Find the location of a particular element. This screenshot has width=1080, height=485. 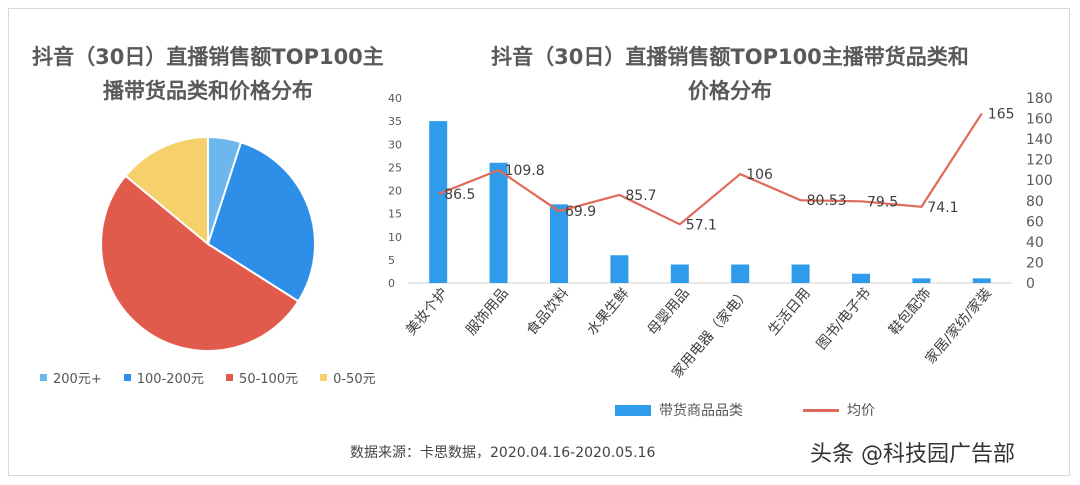

y-right-tick-label: 100 is located at coordinates (1039, 181).